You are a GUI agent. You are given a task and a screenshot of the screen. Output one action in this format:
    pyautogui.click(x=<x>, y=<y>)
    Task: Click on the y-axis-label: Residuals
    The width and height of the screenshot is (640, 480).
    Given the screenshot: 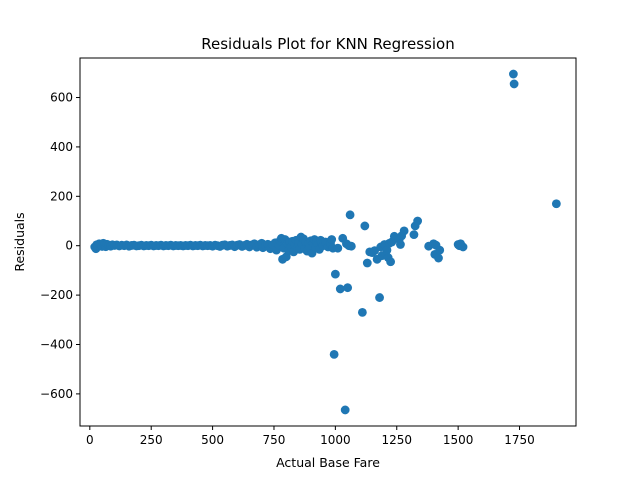 What is the action you would take?
    pyautogui.click(x=19, y=241)
    